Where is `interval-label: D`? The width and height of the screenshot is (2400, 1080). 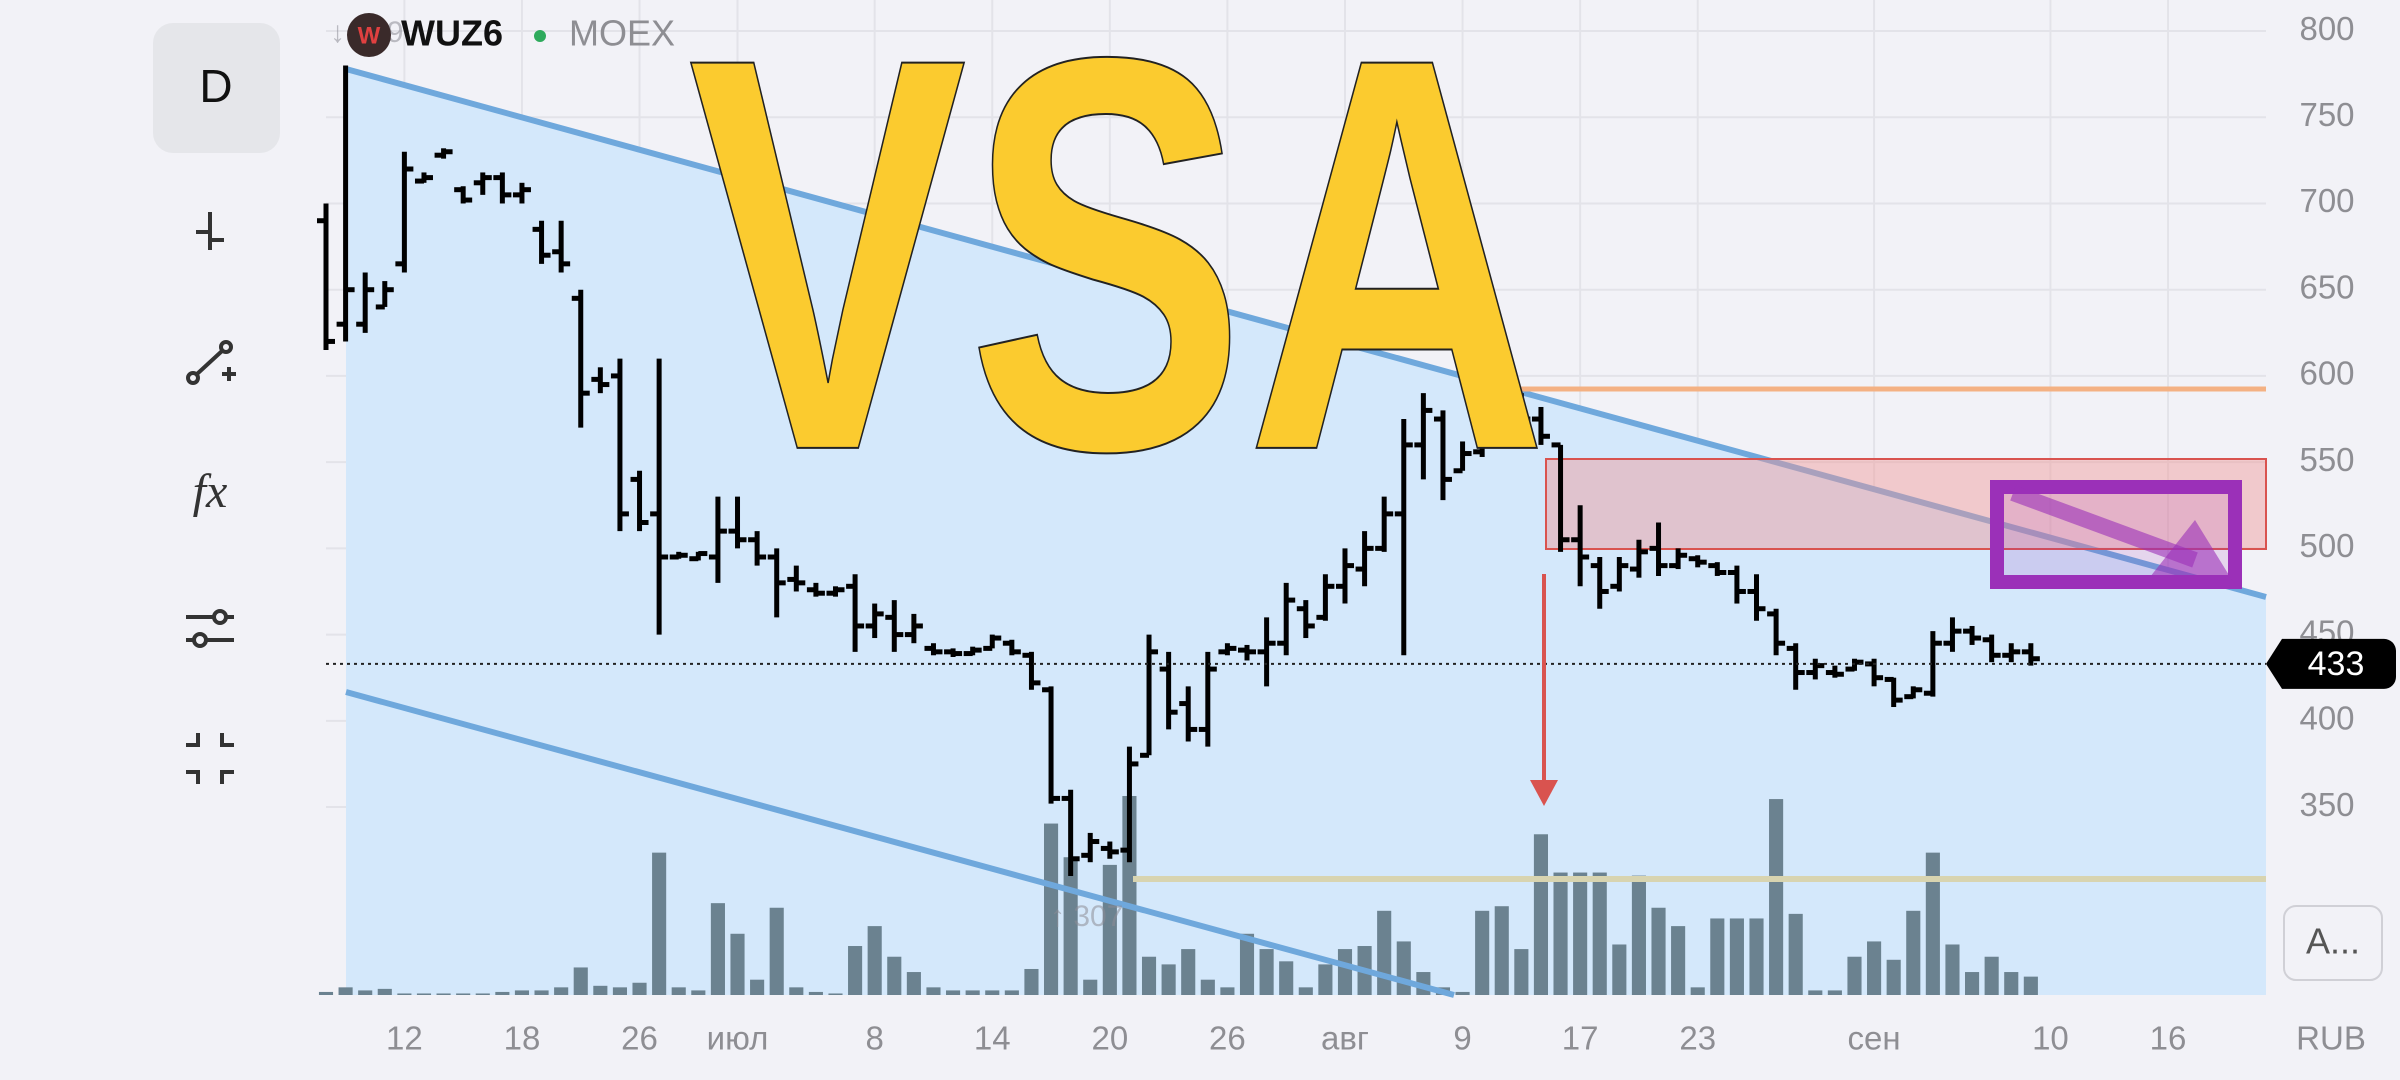 interval-label: D is located at coordinates (215, 86).